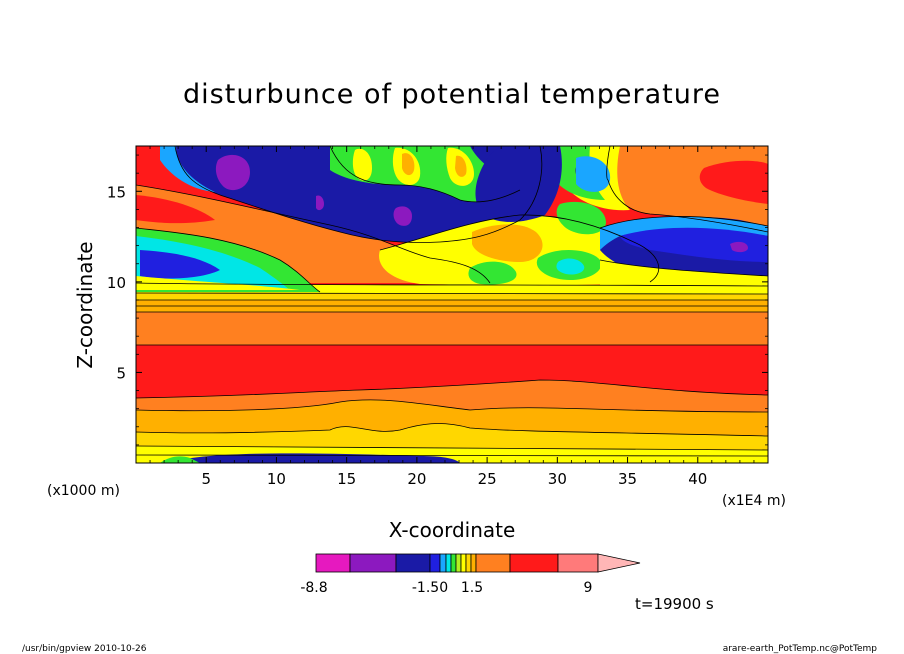  Describe the element at coordinates (487, 479) in the screenshot. I see `x-tick-label: 25` at that location.